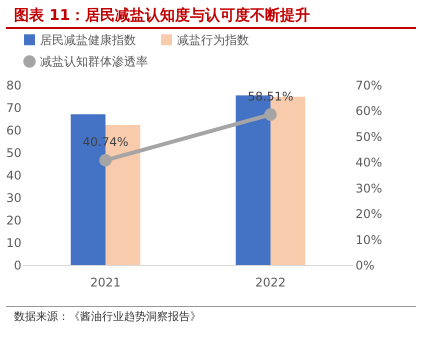 This screenshot has width=422, height=349. Describe the element at coordinates (14, 221) in the screenshot. I see `y-tick-label: 20` at that location.